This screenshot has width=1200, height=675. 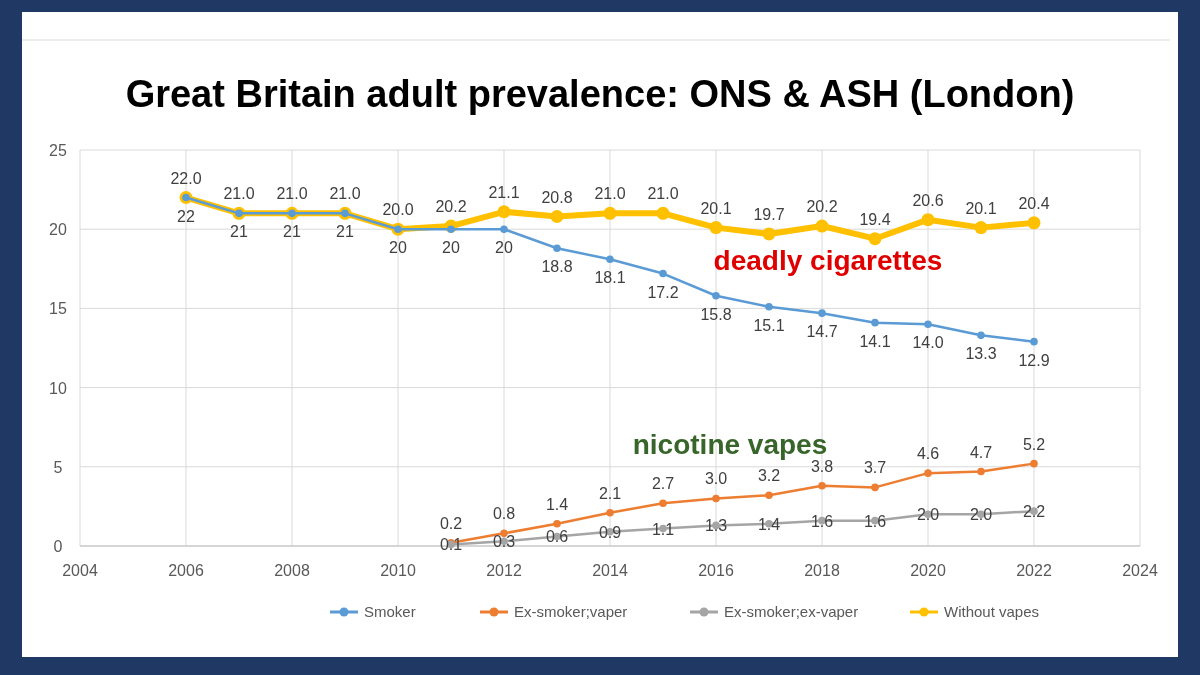 What do you see at coordinates (981, 354) in the screenshot?
I see `data-label: 13.3` at bounding box center [981, 354].